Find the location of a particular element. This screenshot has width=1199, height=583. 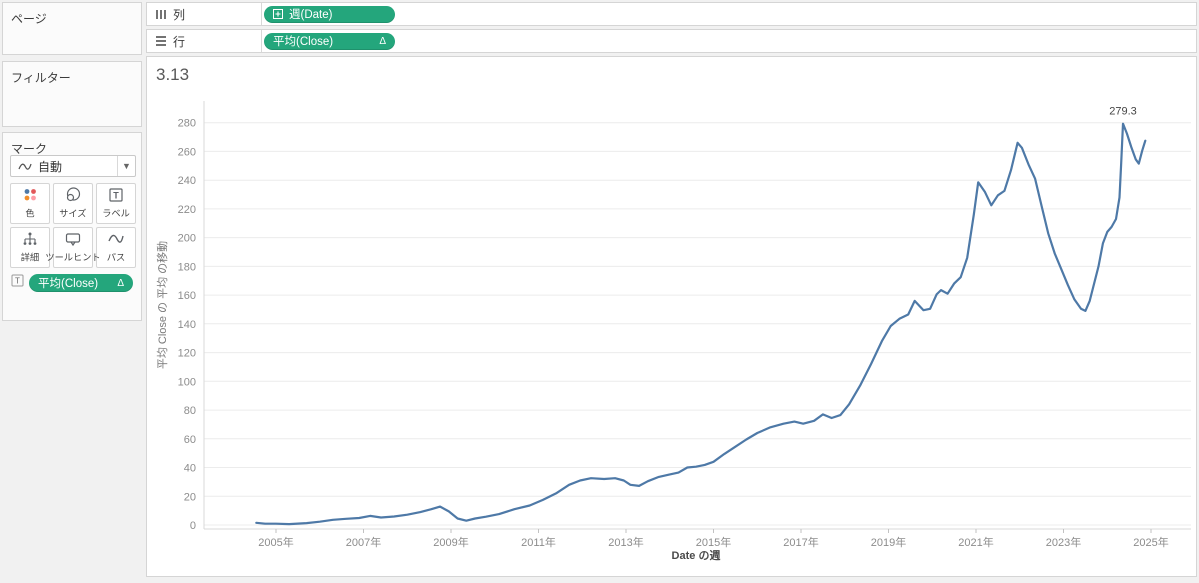

columns-shelf-label: 列 is located at coordinates (204, 14).